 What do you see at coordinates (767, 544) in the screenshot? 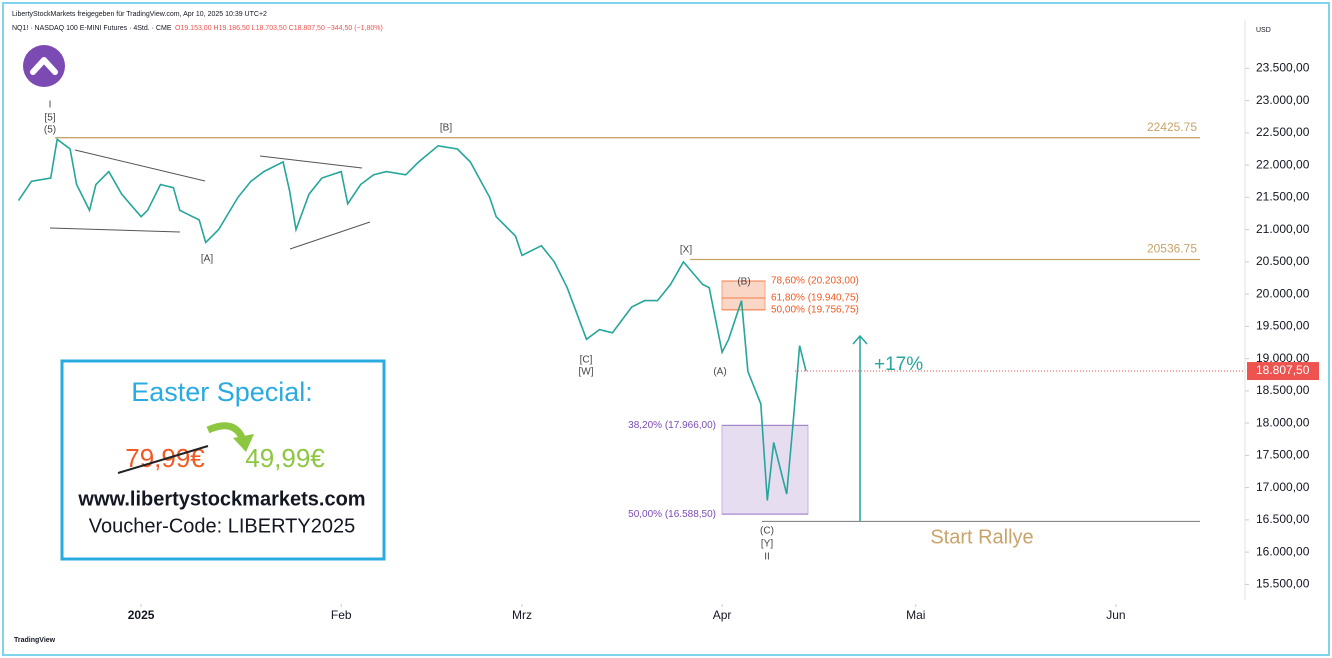
I see `wave-label: [Y]` at bounding box center [767, 544].